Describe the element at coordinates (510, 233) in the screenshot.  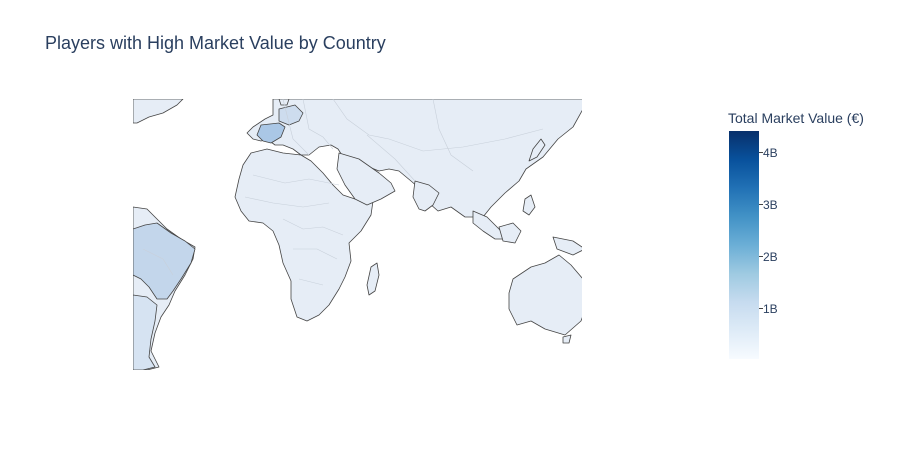
I see `country-borneo` at that location.